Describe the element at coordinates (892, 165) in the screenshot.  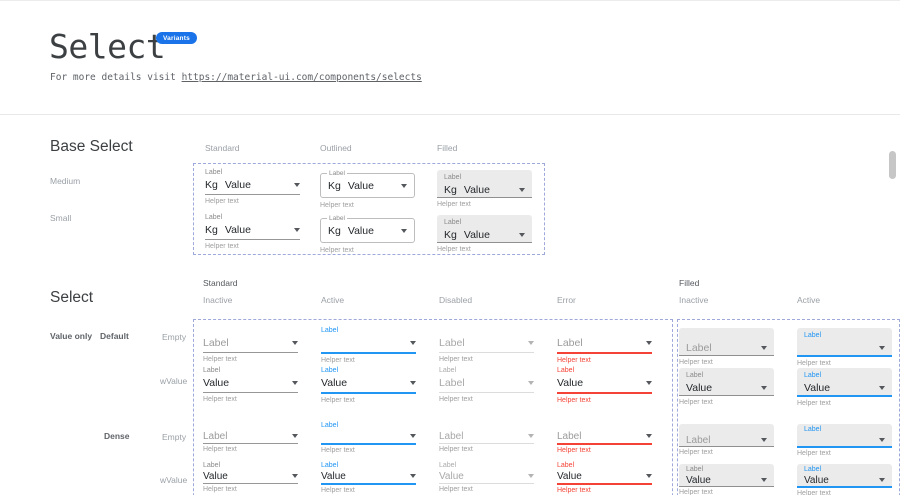
I see `scrollbar-thumb` at that location.